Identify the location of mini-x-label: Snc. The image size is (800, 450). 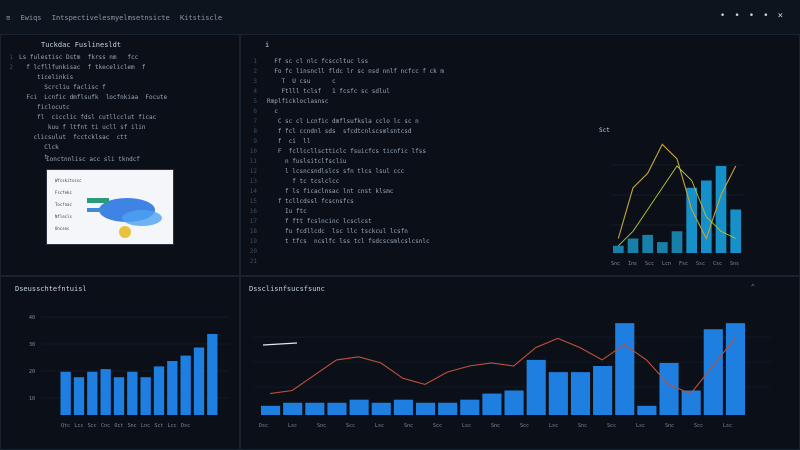
(615, 264).